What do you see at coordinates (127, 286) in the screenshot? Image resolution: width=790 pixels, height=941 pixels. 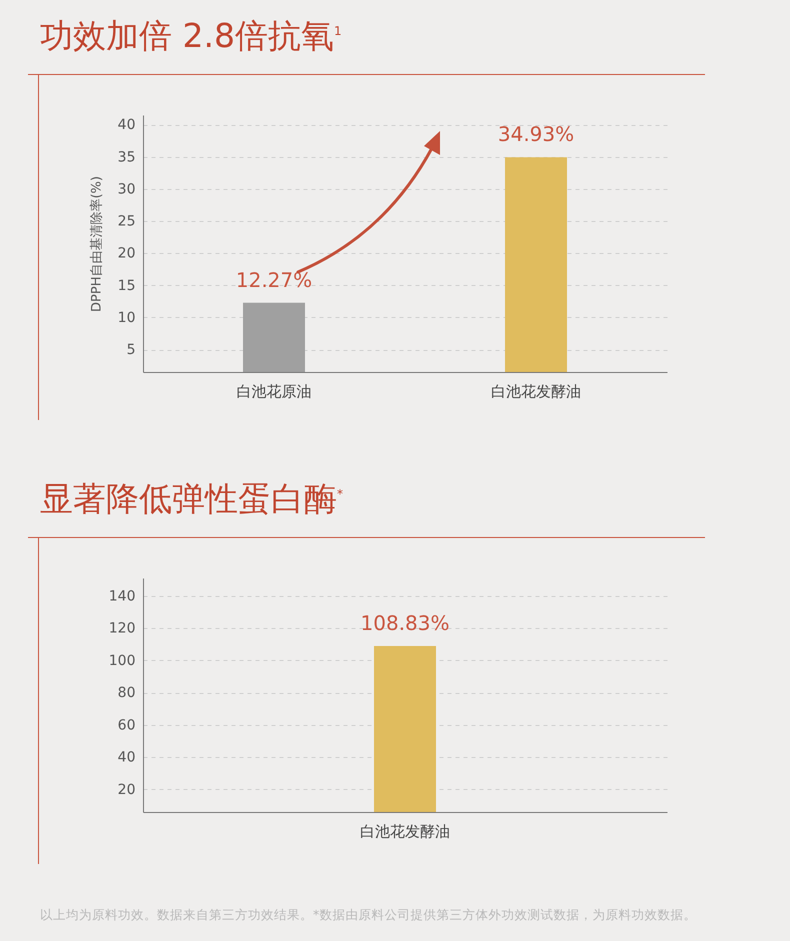 I see `y-tick-label: 15` at bounding box center [127, 286].